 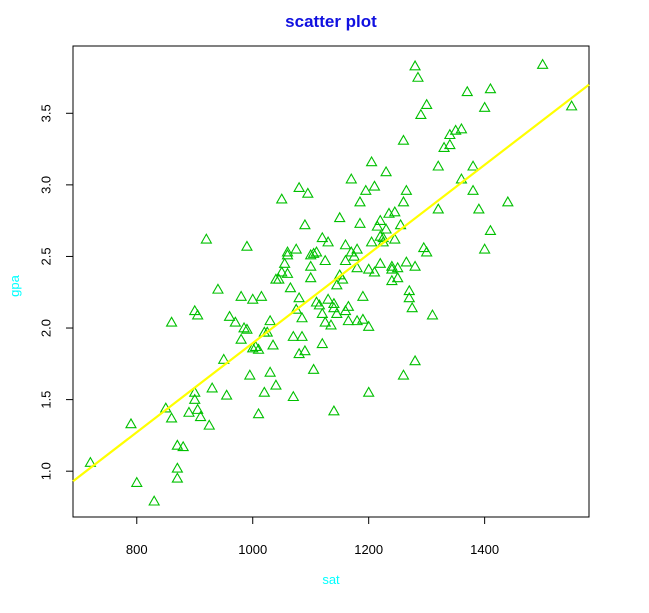 I want to click on x-tick-label: 1400, so click(x=484, y=549).